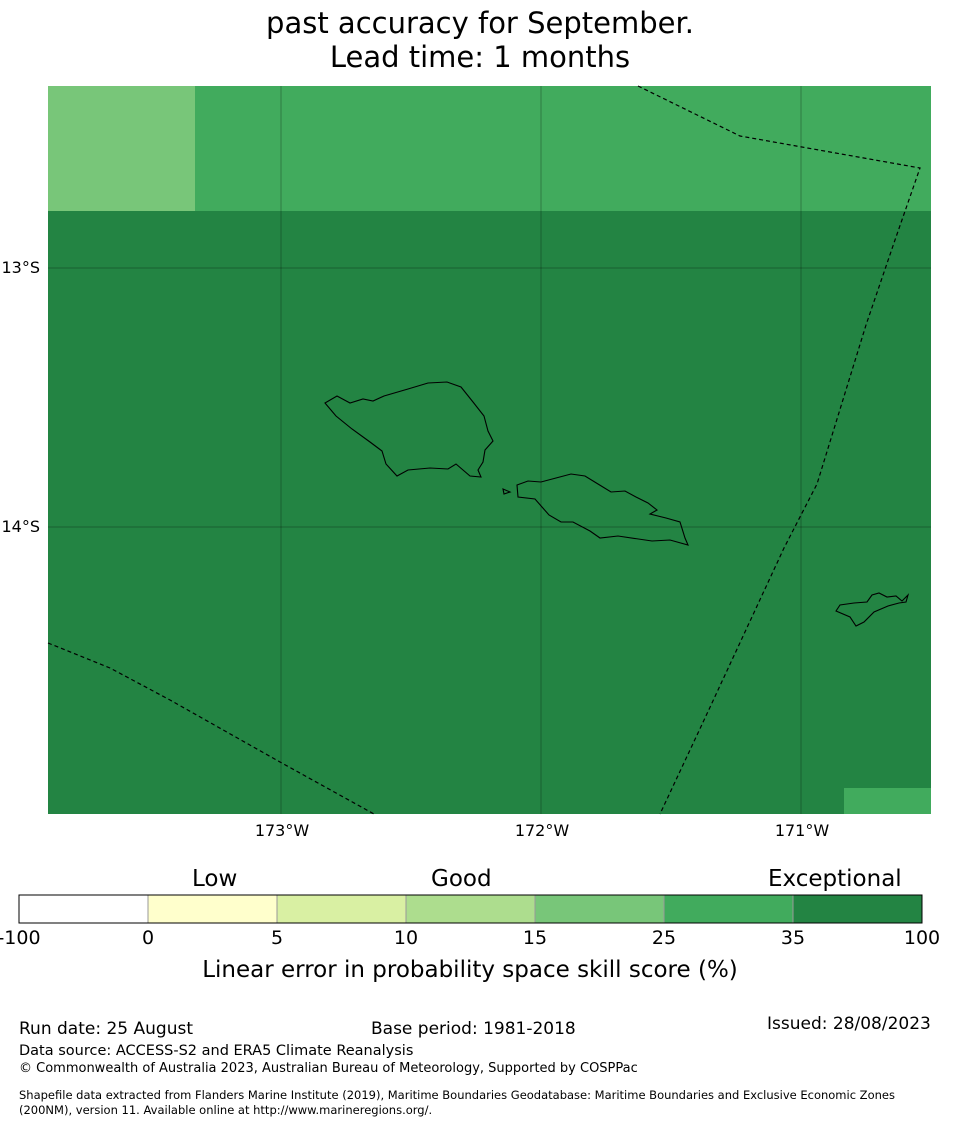  I want to click on upolu-island, so click(602, 509).